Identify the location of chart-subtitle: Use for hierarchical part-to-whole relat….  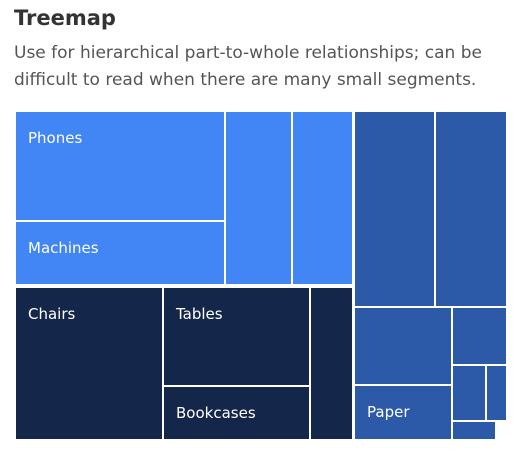
(248, 66).